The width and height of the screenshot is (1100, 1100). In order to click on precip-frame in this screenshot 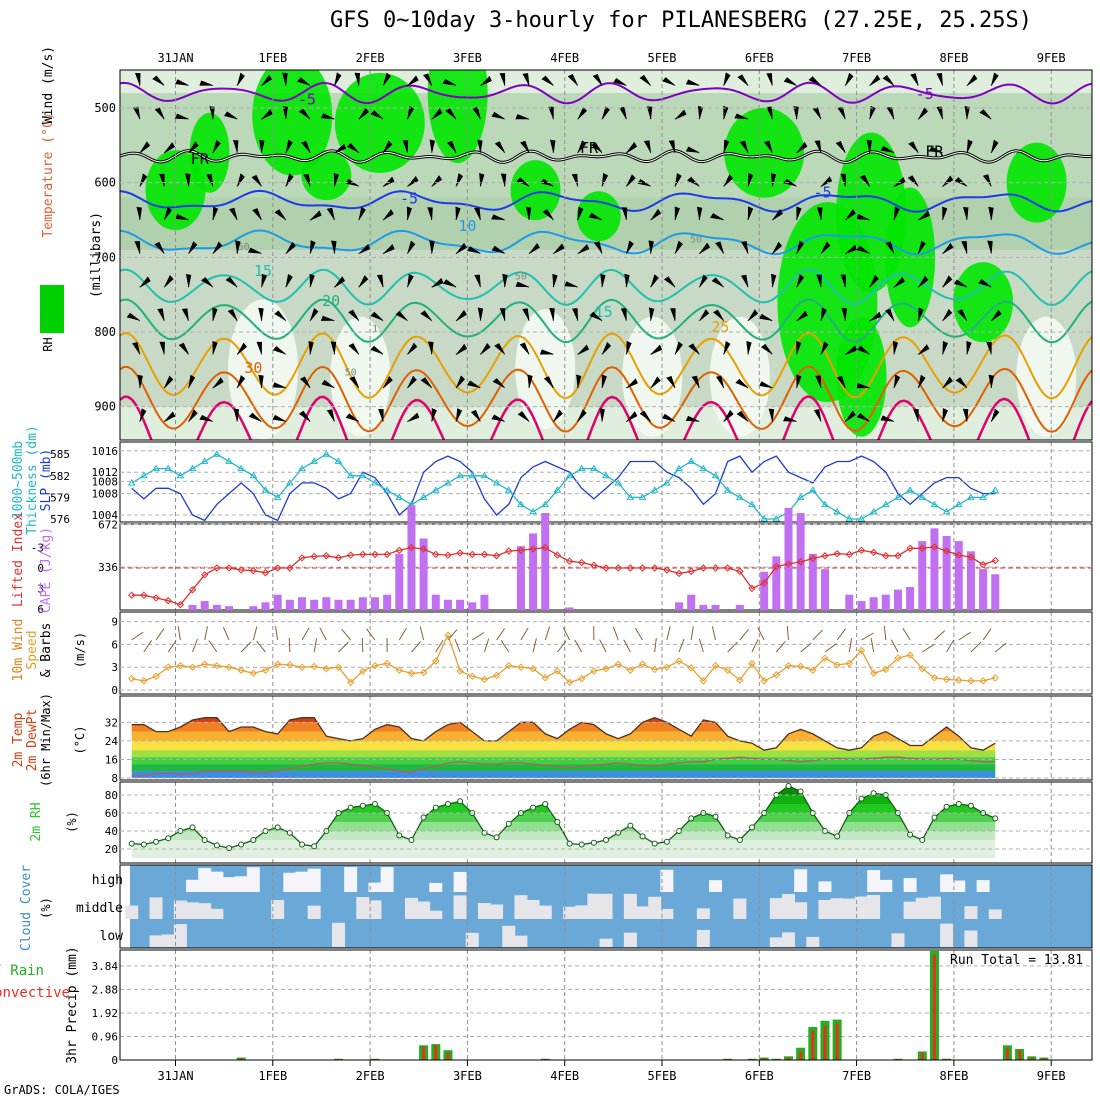, I will do `click(606, 1005)`.